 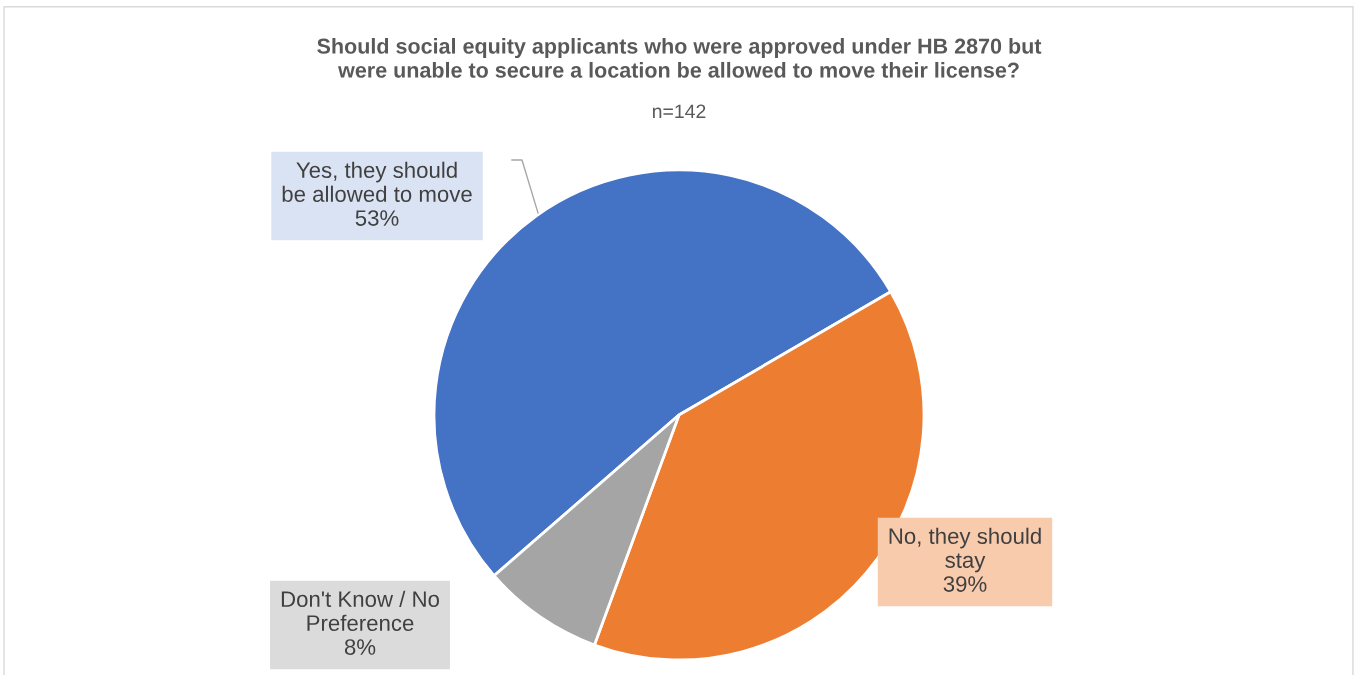 I want to click on chart-subtitle: n=142, so click(x=679, y=111).